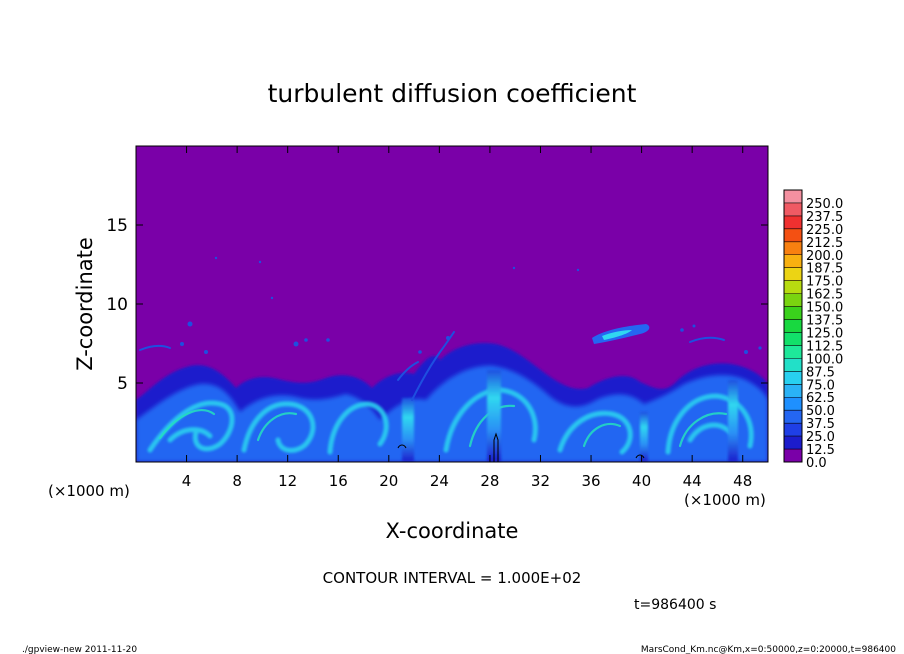 The image size is (904, 654). What do you see at coordinates (824, 333) in the screenshot?
I see `colorbar-label: 125.0` at bounding box center [824, 333].